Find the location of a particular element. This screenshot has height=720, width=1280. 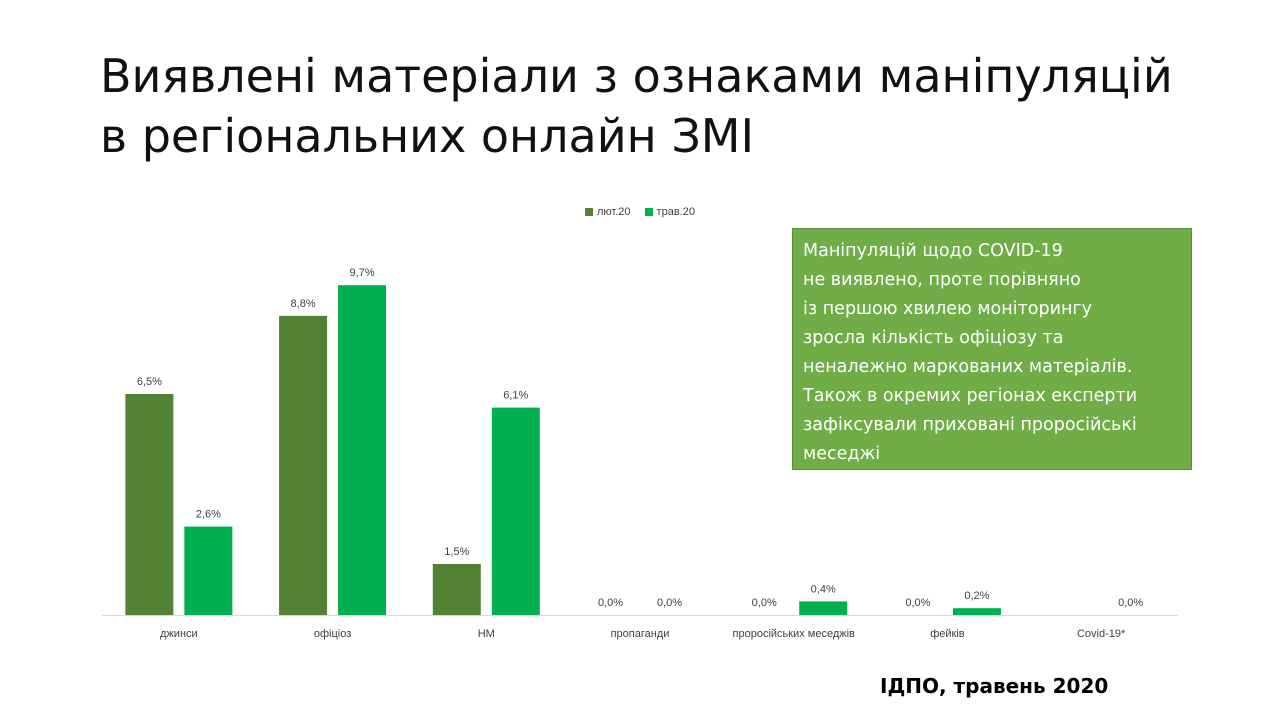

x-tick-label: фейків is located at coordinates (947, 634).